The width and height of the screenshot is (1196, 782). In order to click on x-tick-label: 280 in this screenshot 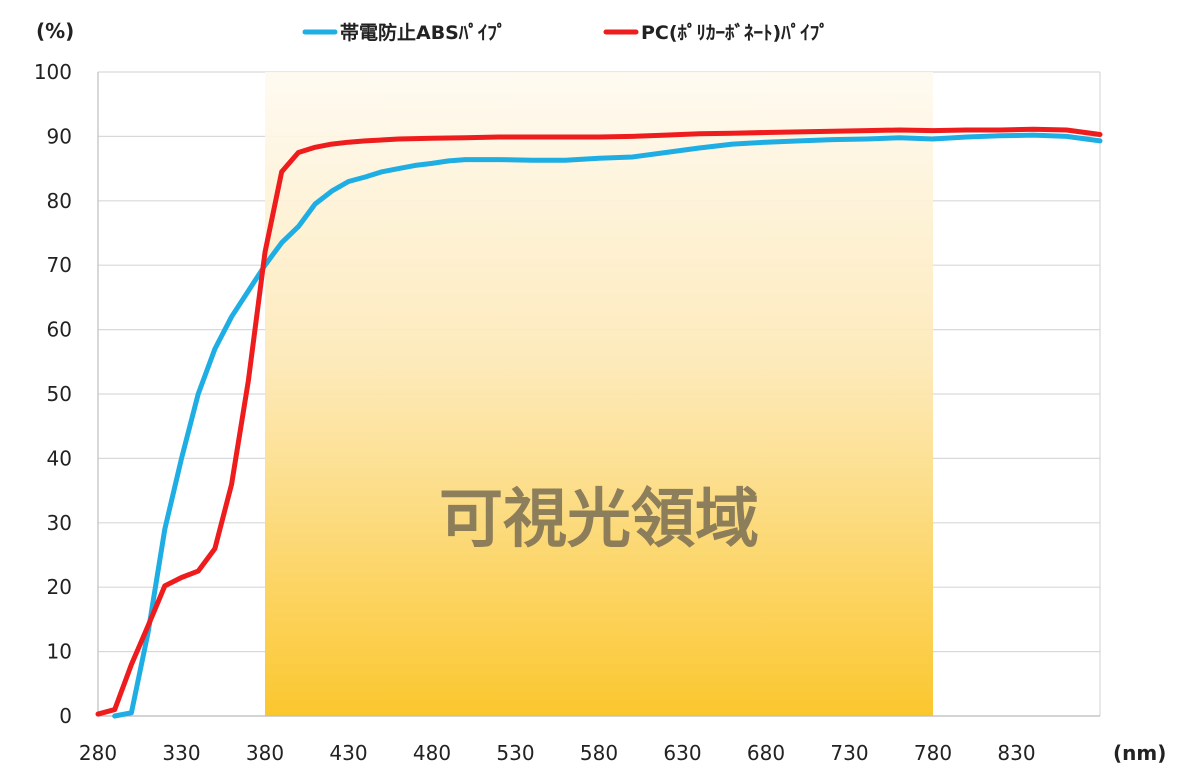, I will do `click(98, 753)`.